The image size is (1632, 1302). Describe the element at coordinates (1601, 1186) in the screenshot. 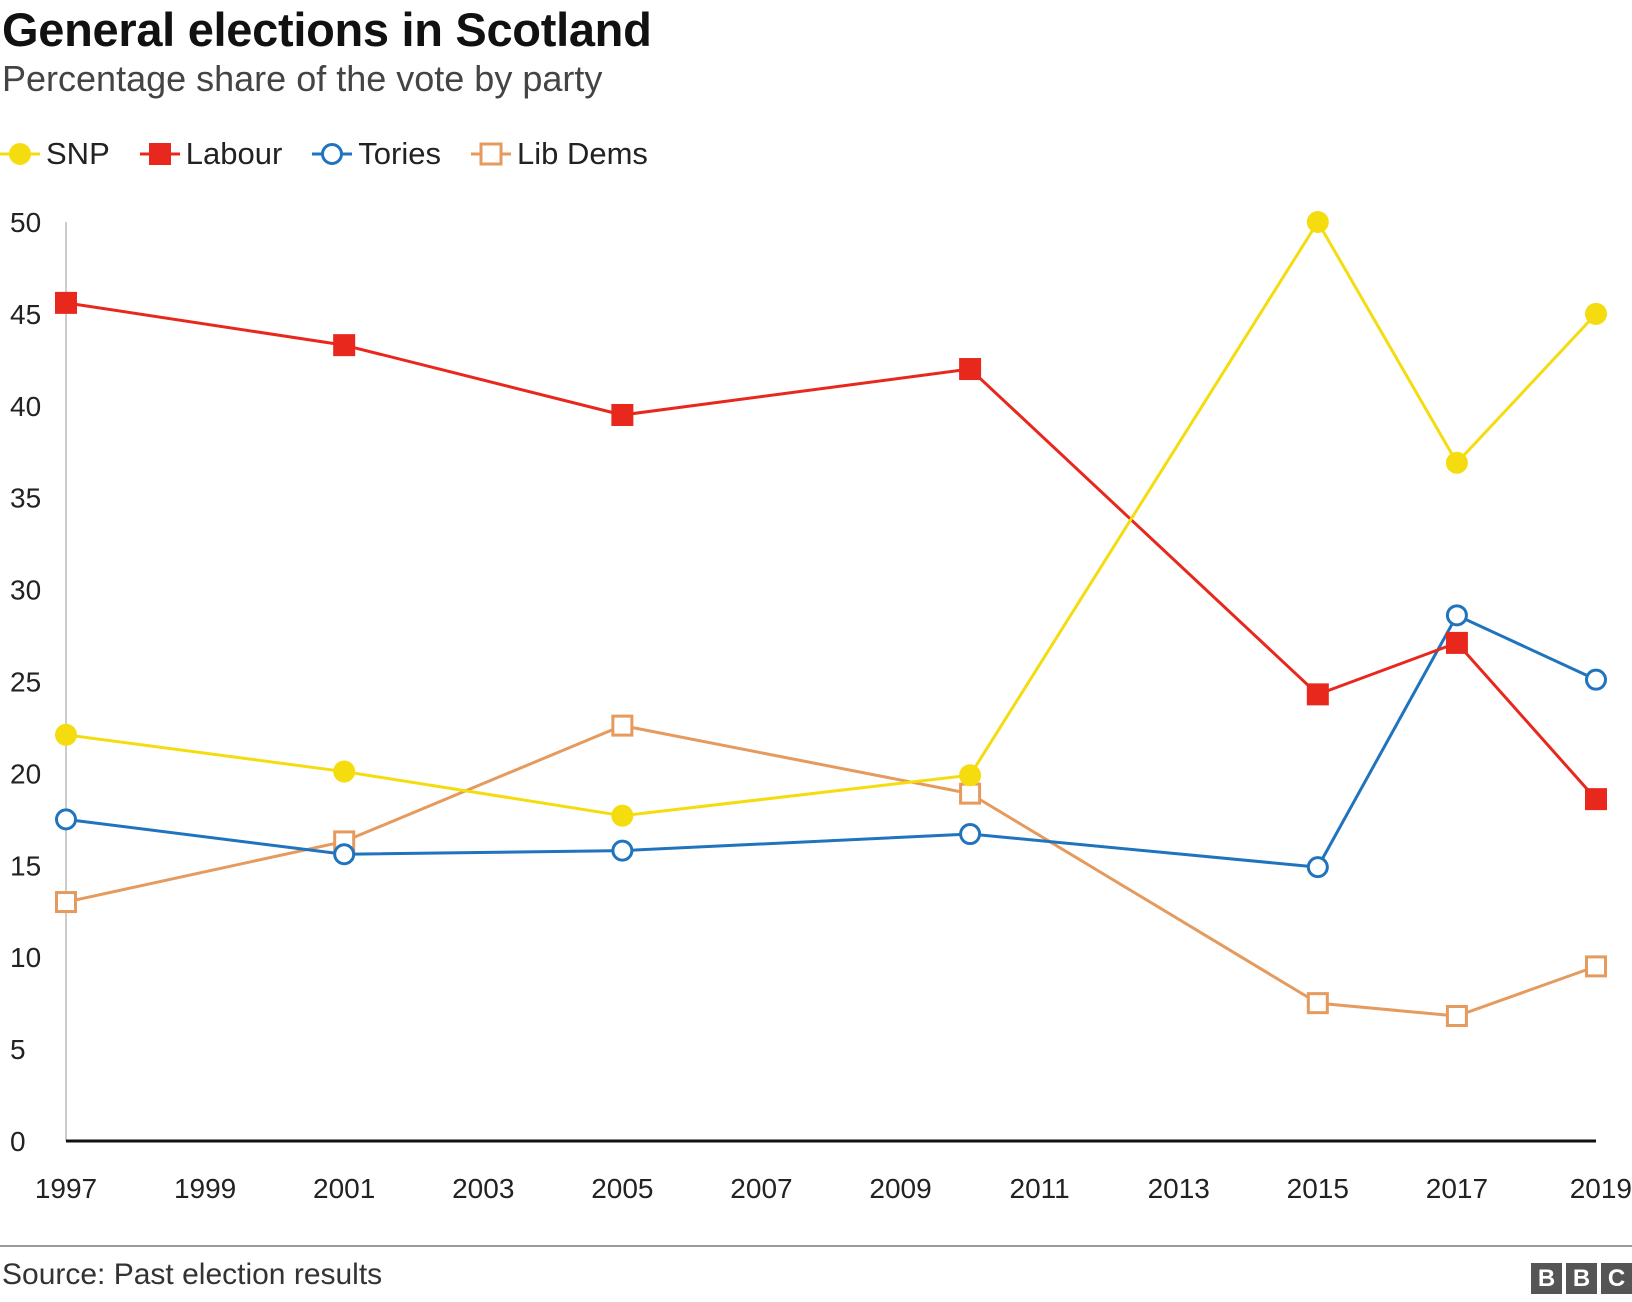

I see `x-tick-label-2019: 2019` at that location.